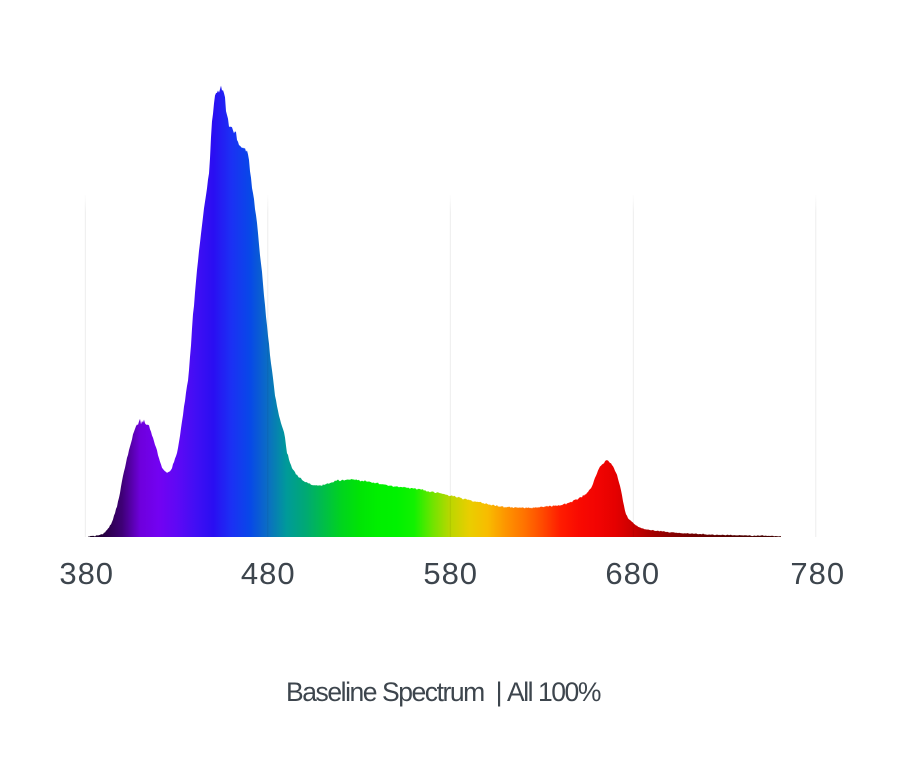 The height and width of the screenshot is (762, 901). What do you see at coordinates (817, 573) in the screenshot?
I see `svg-text: 780` at bounding box center [817, 573].